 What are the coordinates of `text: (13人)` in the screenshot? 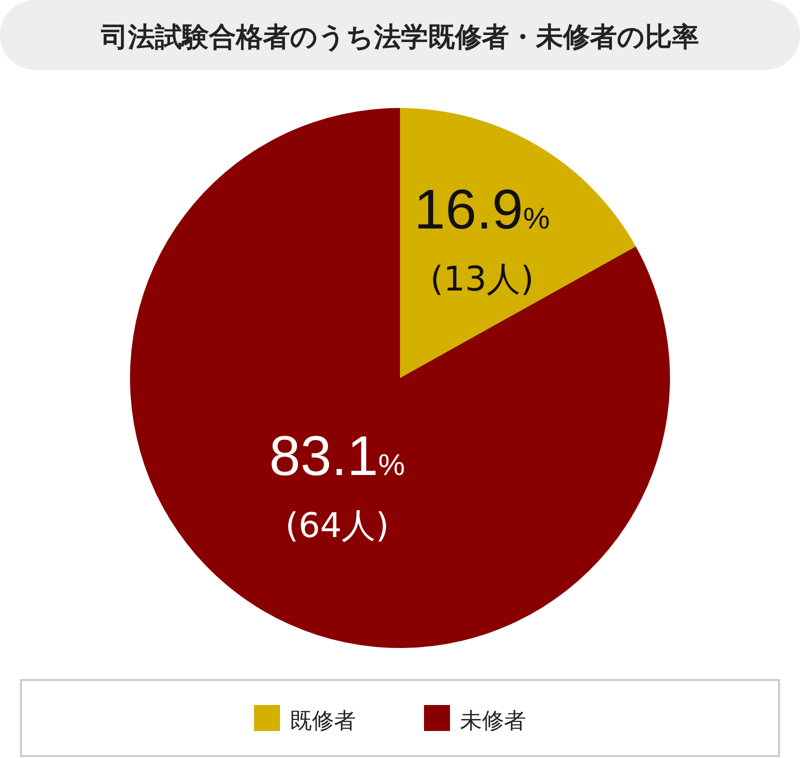 It's located at (482, 279).